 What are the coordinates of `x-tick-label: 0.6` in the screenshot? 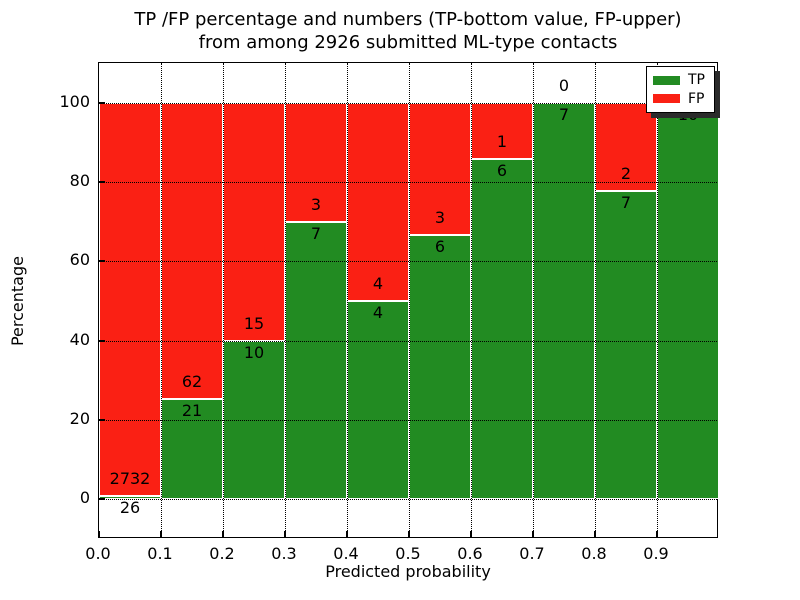 It's located at (470, 553).